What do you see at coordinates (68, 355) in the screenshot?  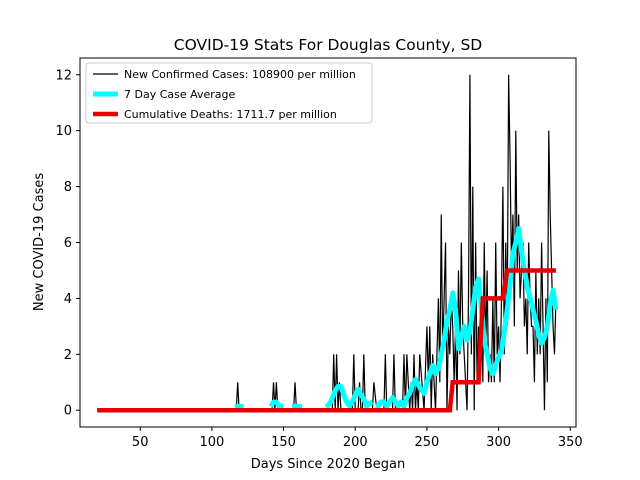 I see `y-tick-label: 2` at bounding box center [68, 355].